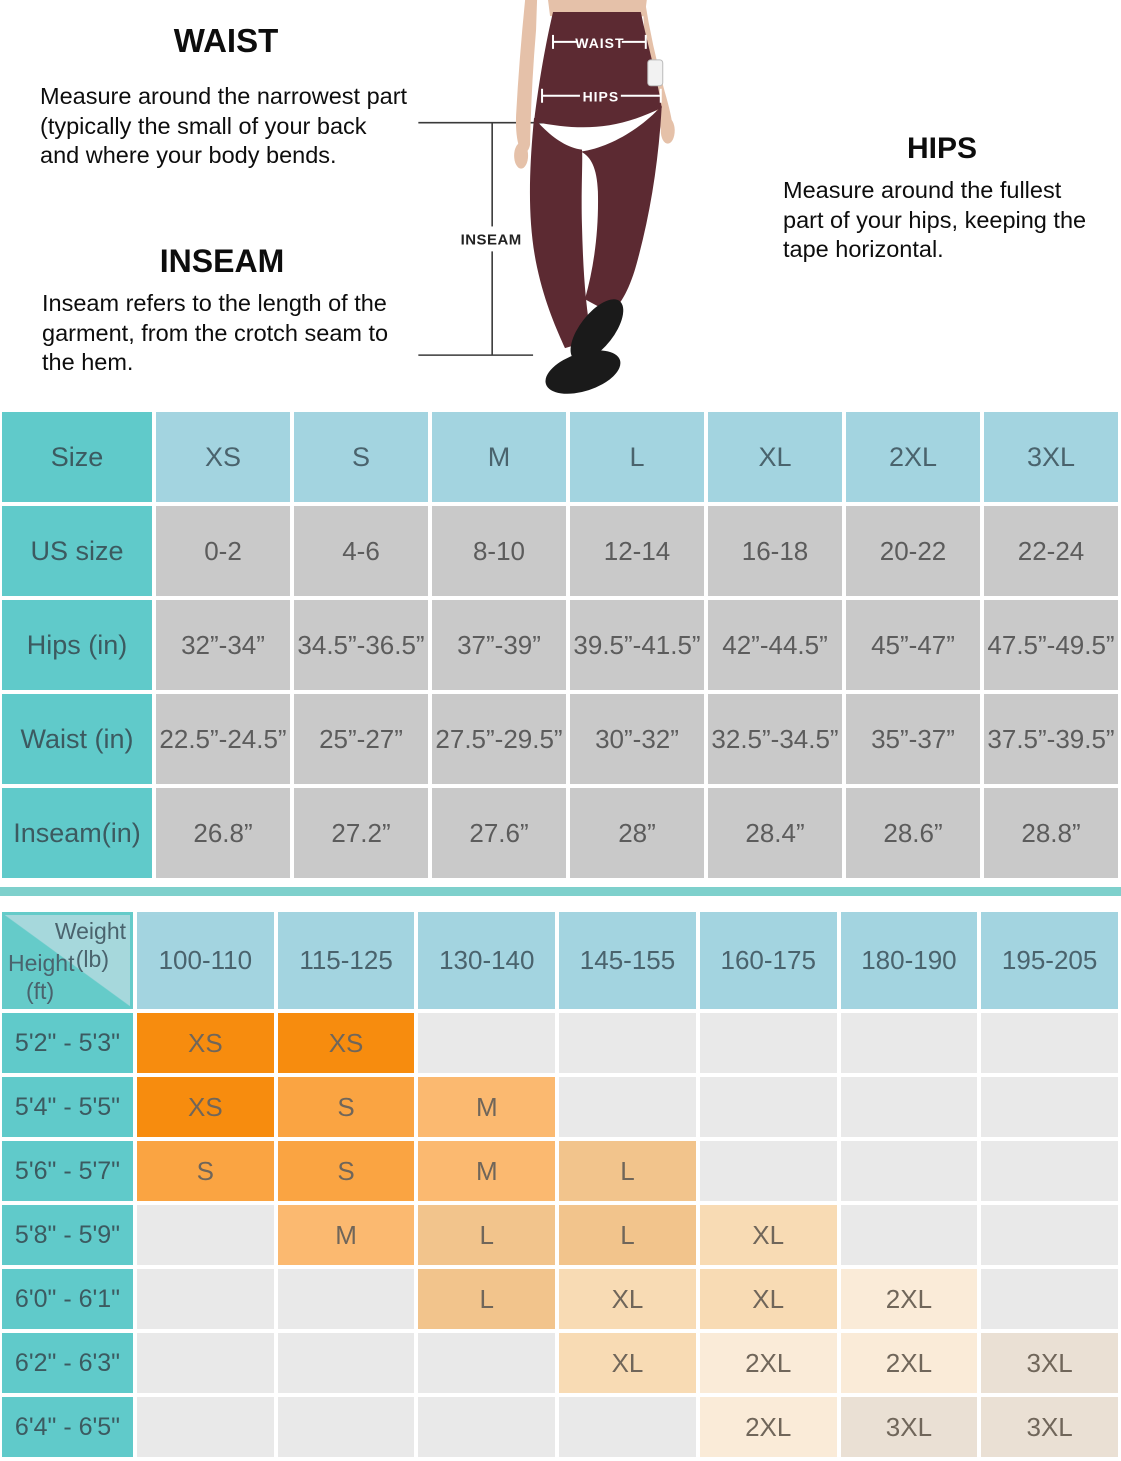  What do you see at coordinates (1051, 739) in the screenshot?
I see `size-cell: 37.5”-39.5”` at bounding box center [1051, 739].